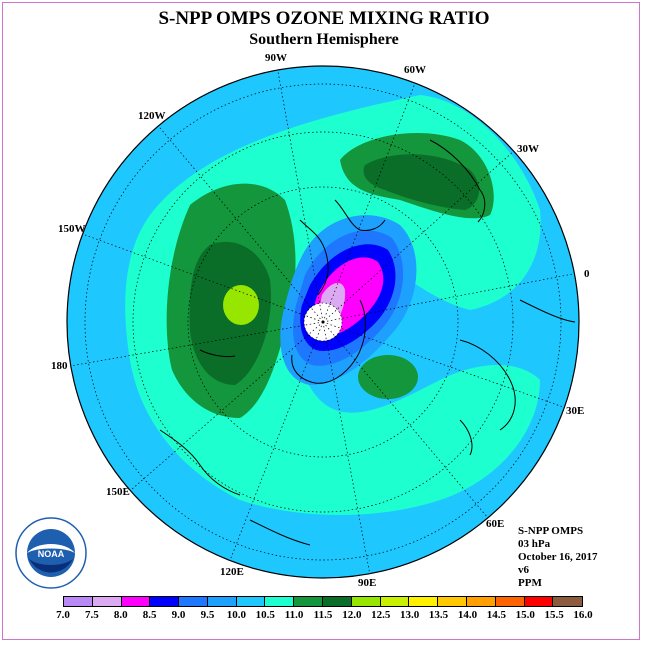 This screenshot has height=648, width=648. I want to click on lon-label-90e: 90E, so click(367, 583).